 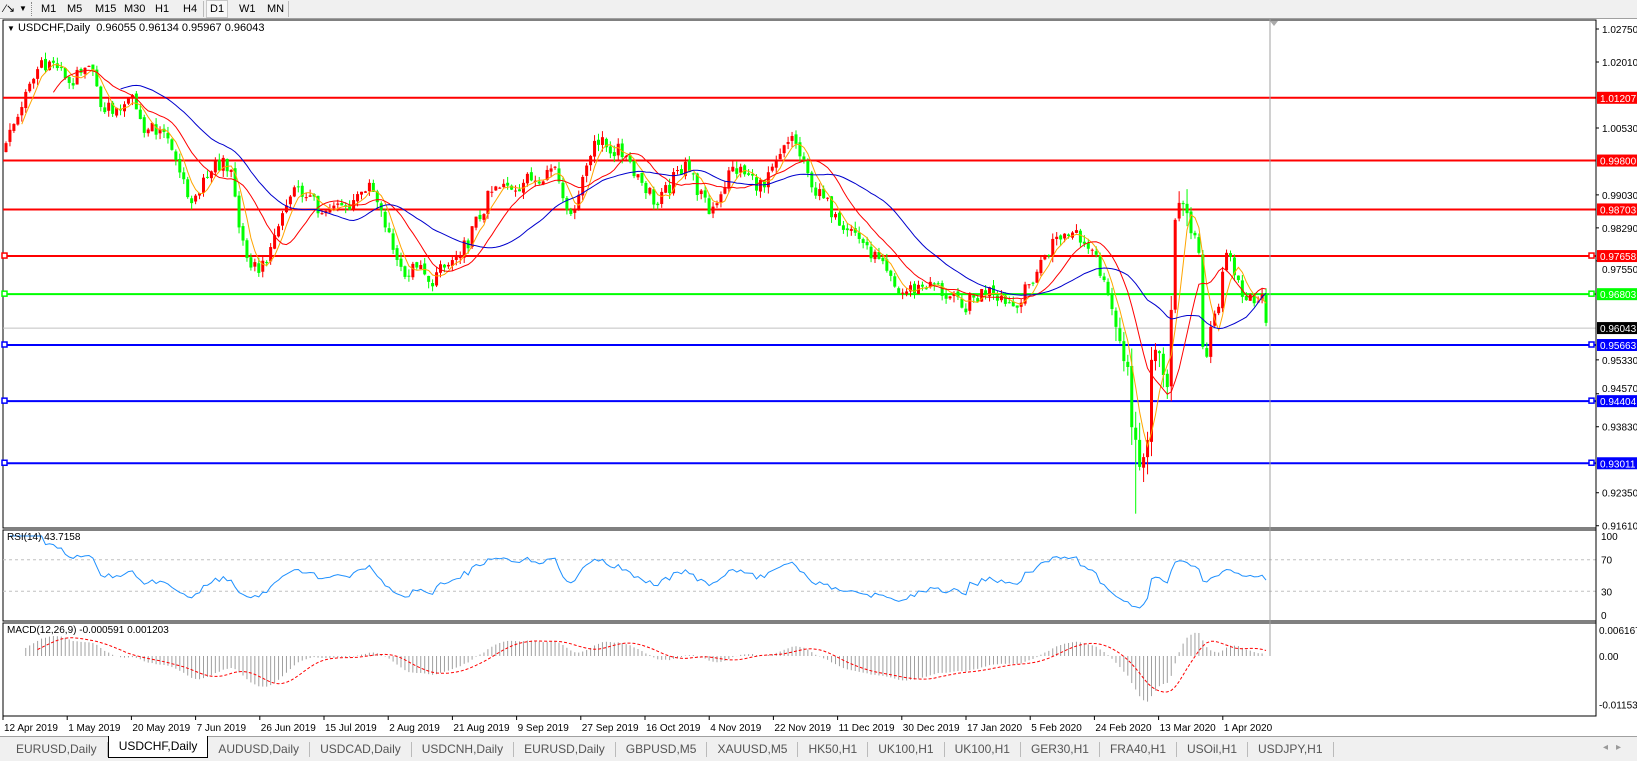 What do you see at coordinates (247, 9) in the screenshot?
I see `timeframe-w1: W1` at bounding box center [247, 9].